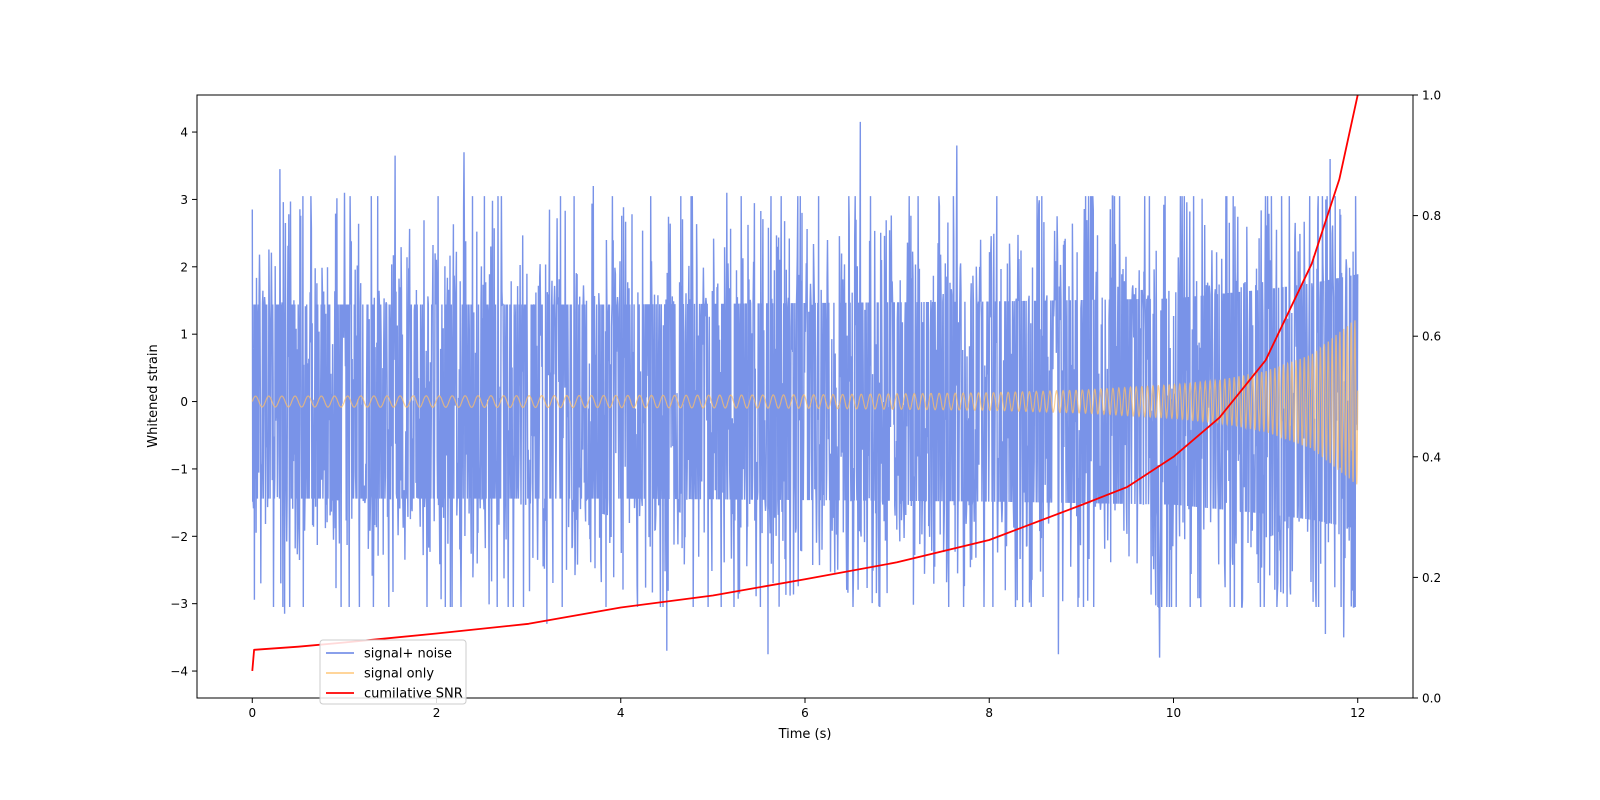 This screenshot has width=1600, height=800. What do you see at coordinates (805, 713) in the screenshot?
I see `x-tick-label: 6` at bounding box center [805, 713].